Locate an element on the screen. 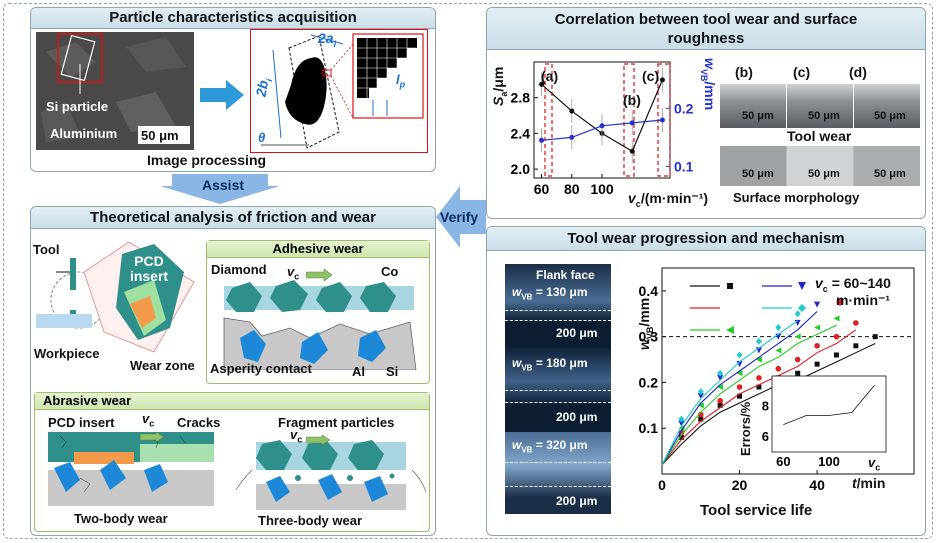 This screenshot has height=543, width=940. tool-illustration is located at coordinates (120, 309).